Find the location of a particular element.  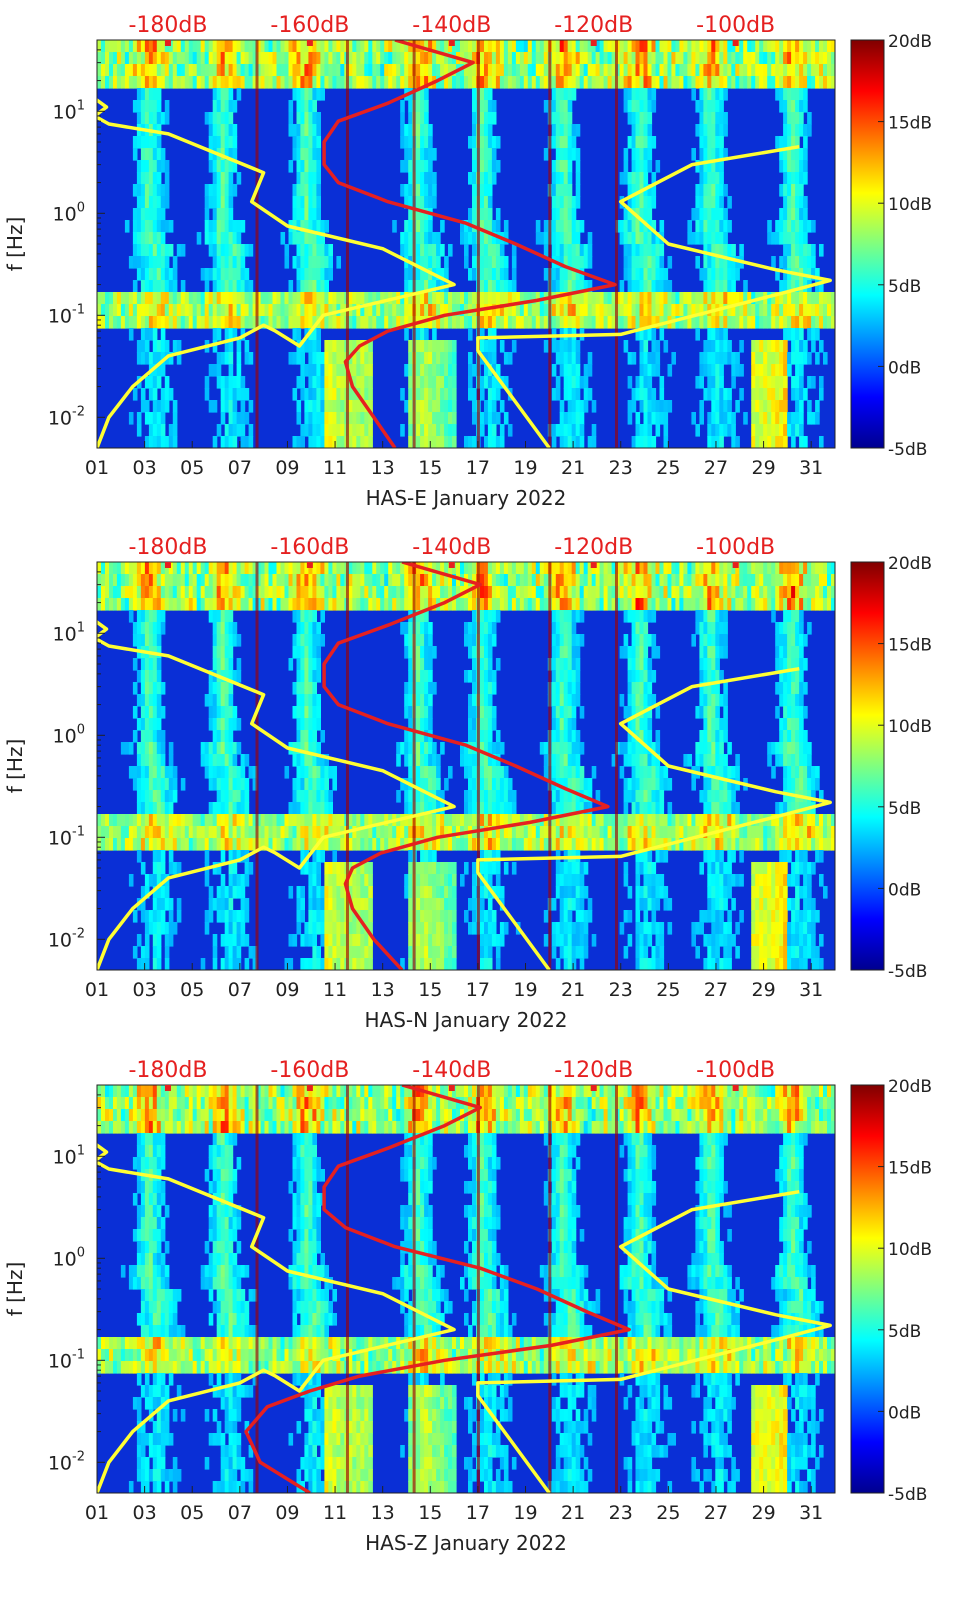

top-axis-label: -120dB is located at coordinates (593, 25).